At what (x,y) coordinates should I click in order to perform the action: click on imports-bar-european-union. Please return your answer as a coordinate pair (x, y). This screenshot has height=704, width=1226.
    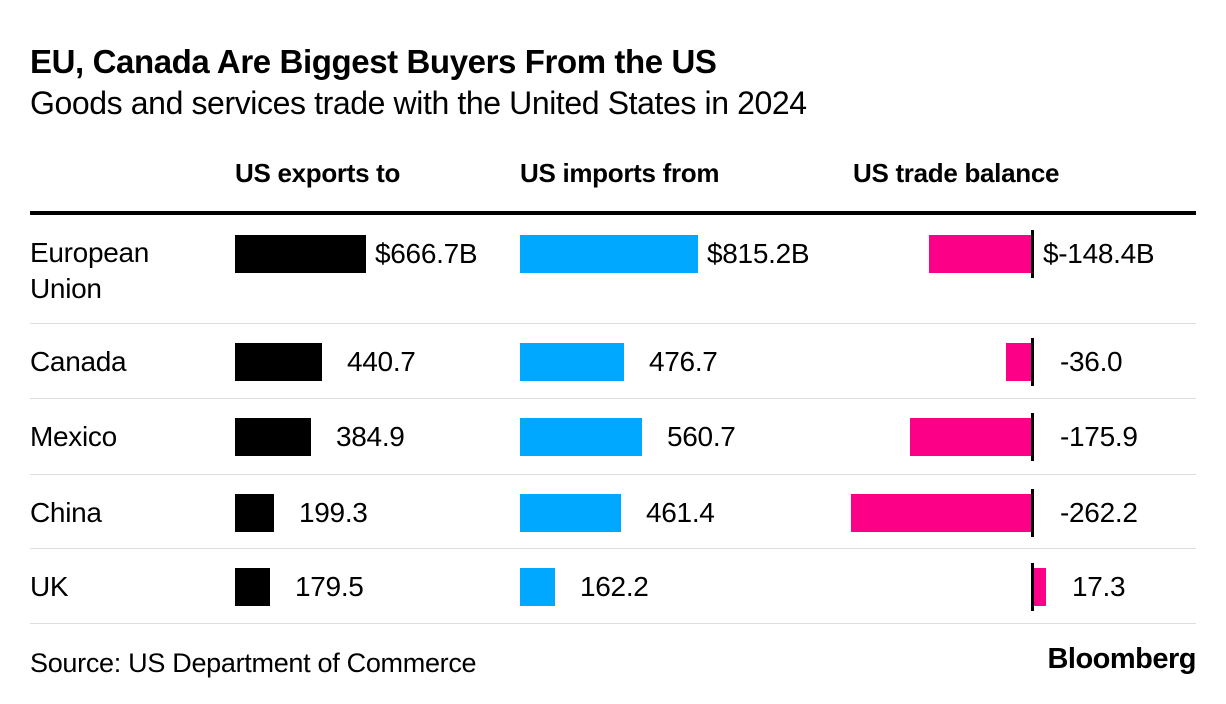
    Looking at the image, I should click on (609, 254).